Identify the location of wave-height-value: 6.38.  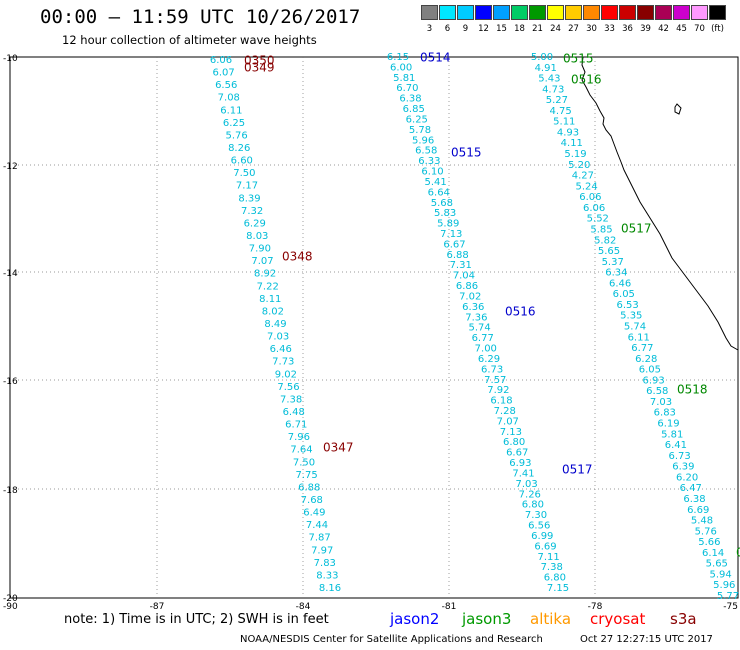
(694, 499).